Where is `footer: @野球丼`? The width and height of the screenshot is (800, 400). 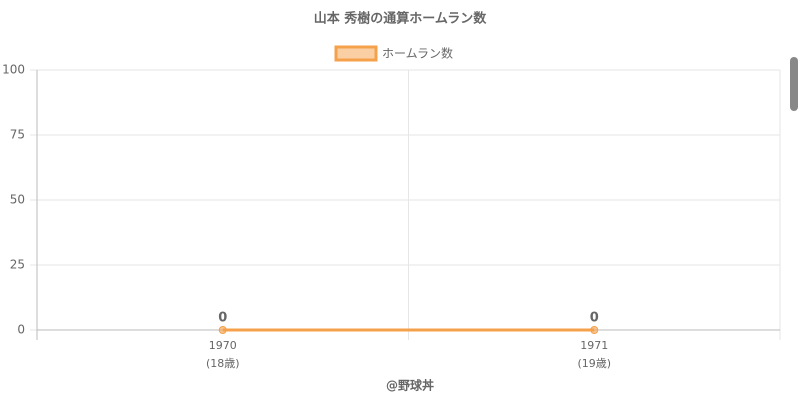 footer: @野球丼 is located at coordinates (410, 385).